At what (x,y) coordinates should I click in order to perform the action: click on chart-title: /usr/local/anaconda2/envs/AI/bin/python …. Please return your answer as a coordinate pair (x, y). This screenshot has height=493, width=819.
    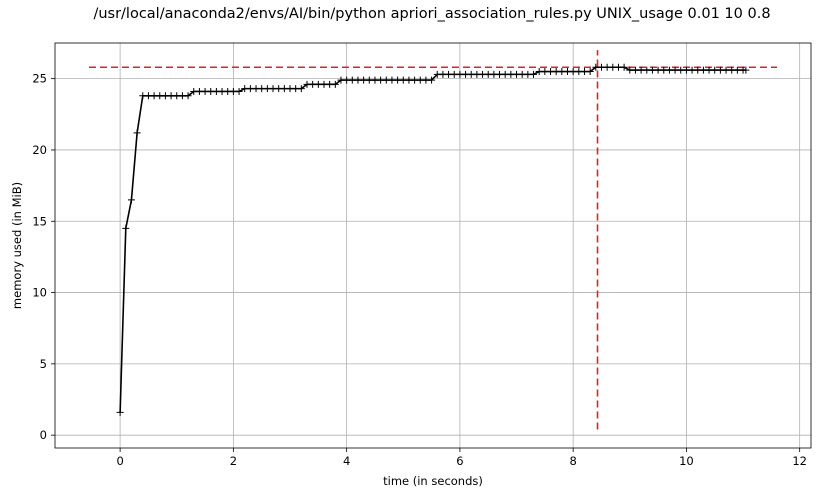
    Looking at the image, I should click on (431, 14).